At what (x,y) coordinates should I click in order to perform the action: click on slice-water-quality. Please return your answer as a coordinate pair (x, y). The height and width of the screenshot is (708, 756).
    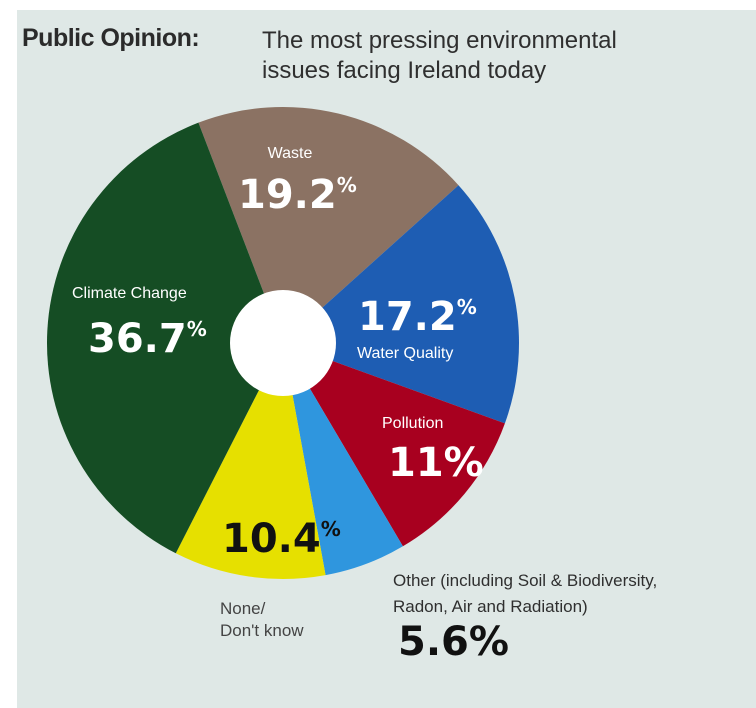
    Looking at the image, I should click on (401, 304).